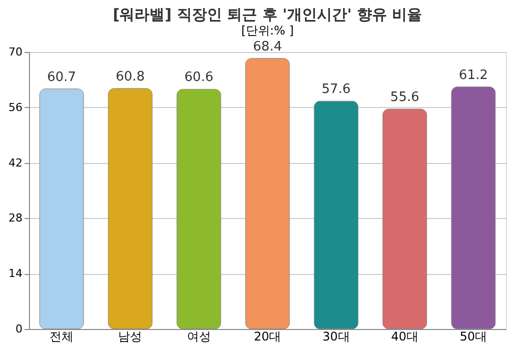  What do you see at coordinates (473, 75) in the screenshot?
I see `data-label: 61.2` at bounding box center [473, 75].